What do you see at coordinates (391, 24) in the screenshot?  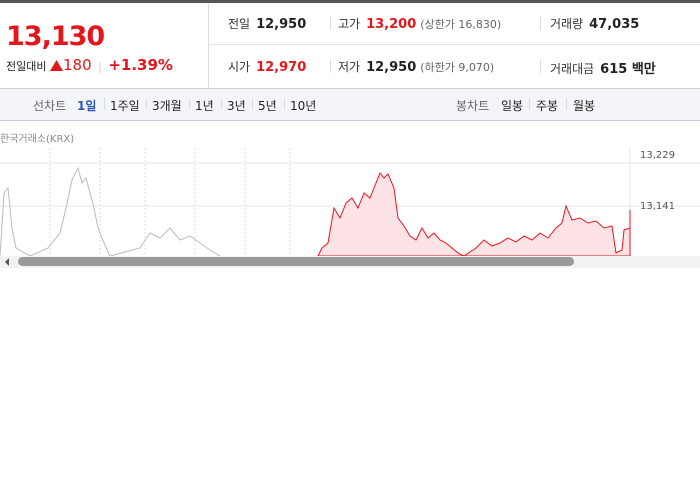 I see `cell-value: 13,200` at bounding box center [391, 24].